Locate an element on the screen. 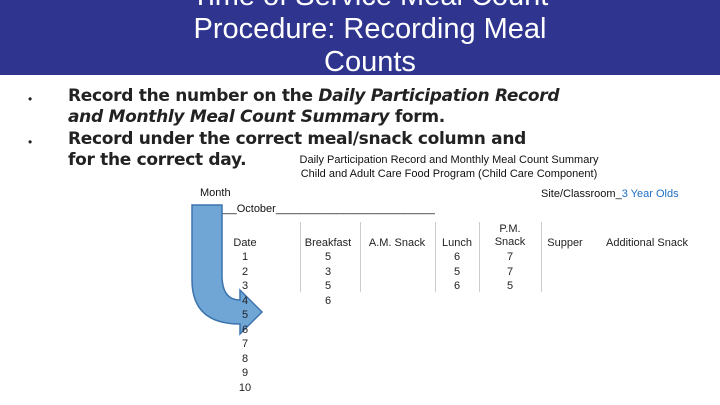 The height and width of the screenshot is (405, 720). site-label: Site/Classroom_ is located at coordinates (581, 194).